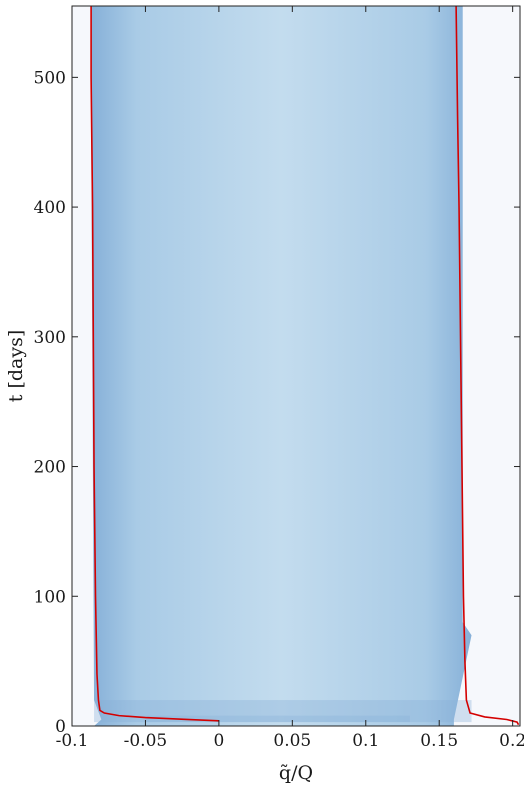 The image size is (524, 791). Describe the element at coordinates (146, 741) in the screenshot. I see `x-tick-label: -0.05` at that location.